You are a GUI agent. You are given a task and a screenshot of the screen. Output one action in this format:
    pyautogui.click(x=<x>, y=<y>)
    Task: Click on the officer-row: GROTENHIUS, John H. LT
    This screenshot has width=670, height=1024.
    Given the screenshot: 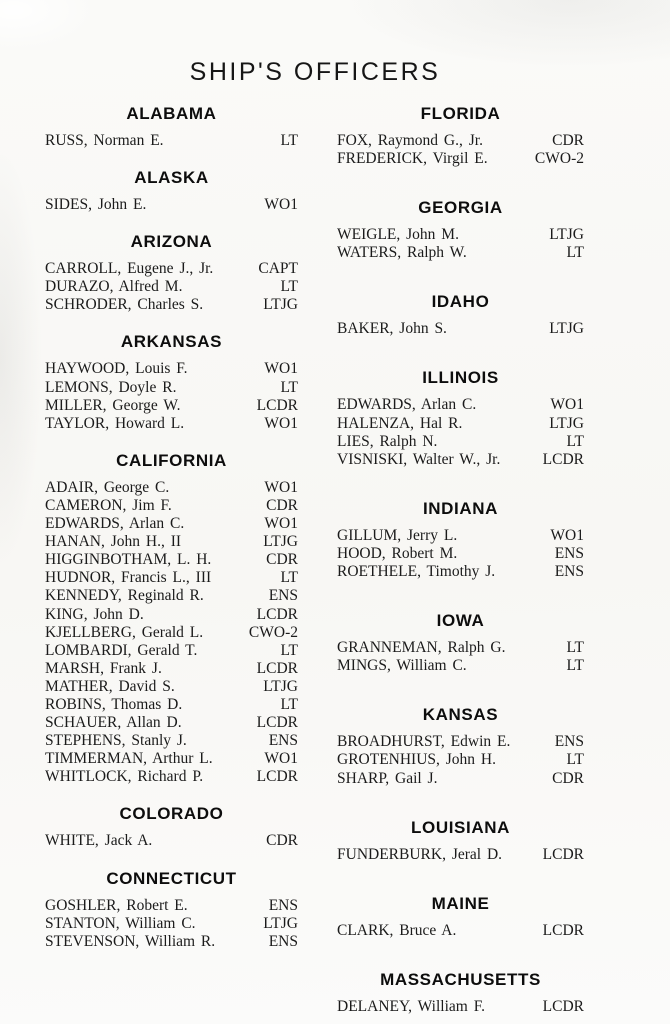 What is the action you would take?
    pyautogui.click(x=460, y=760)
    